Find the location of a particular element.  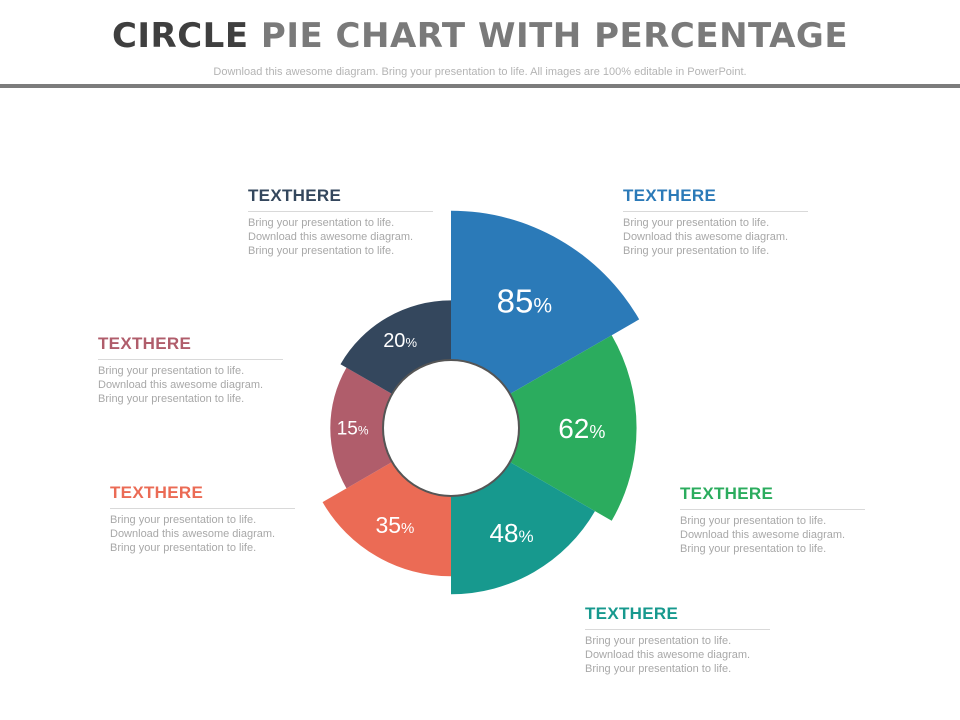

slice-label-20: 20% is located at coordinates (400, 341).